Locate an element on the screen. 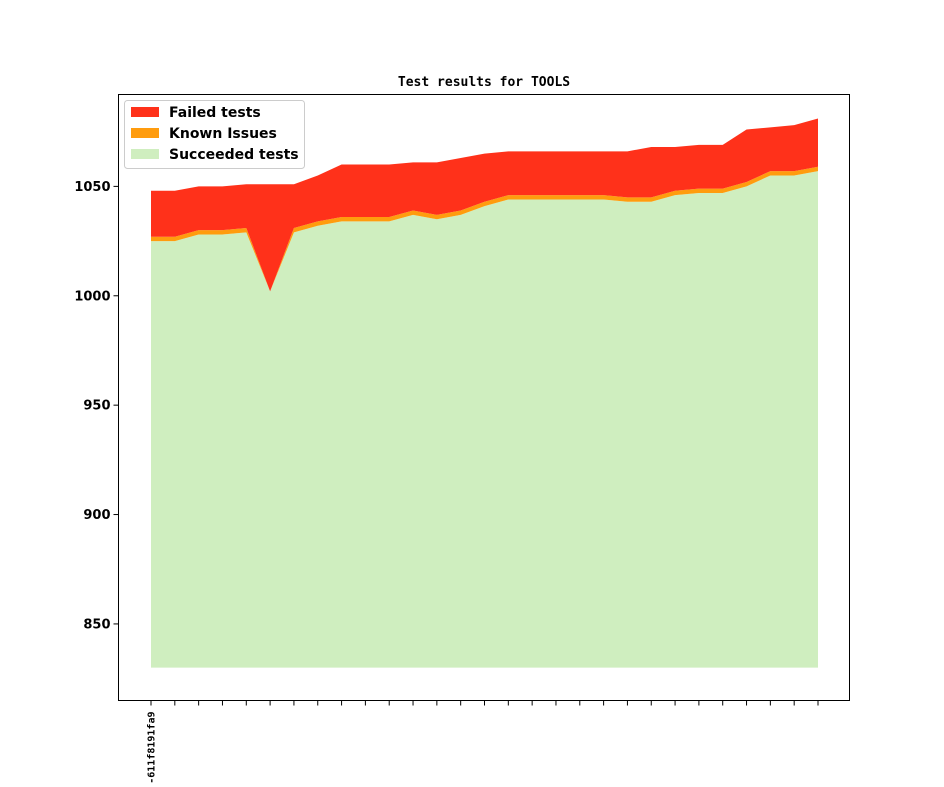 This screenshot has height=787, width=944. legend-label: Known Issues is located at coordinates (223, 134).